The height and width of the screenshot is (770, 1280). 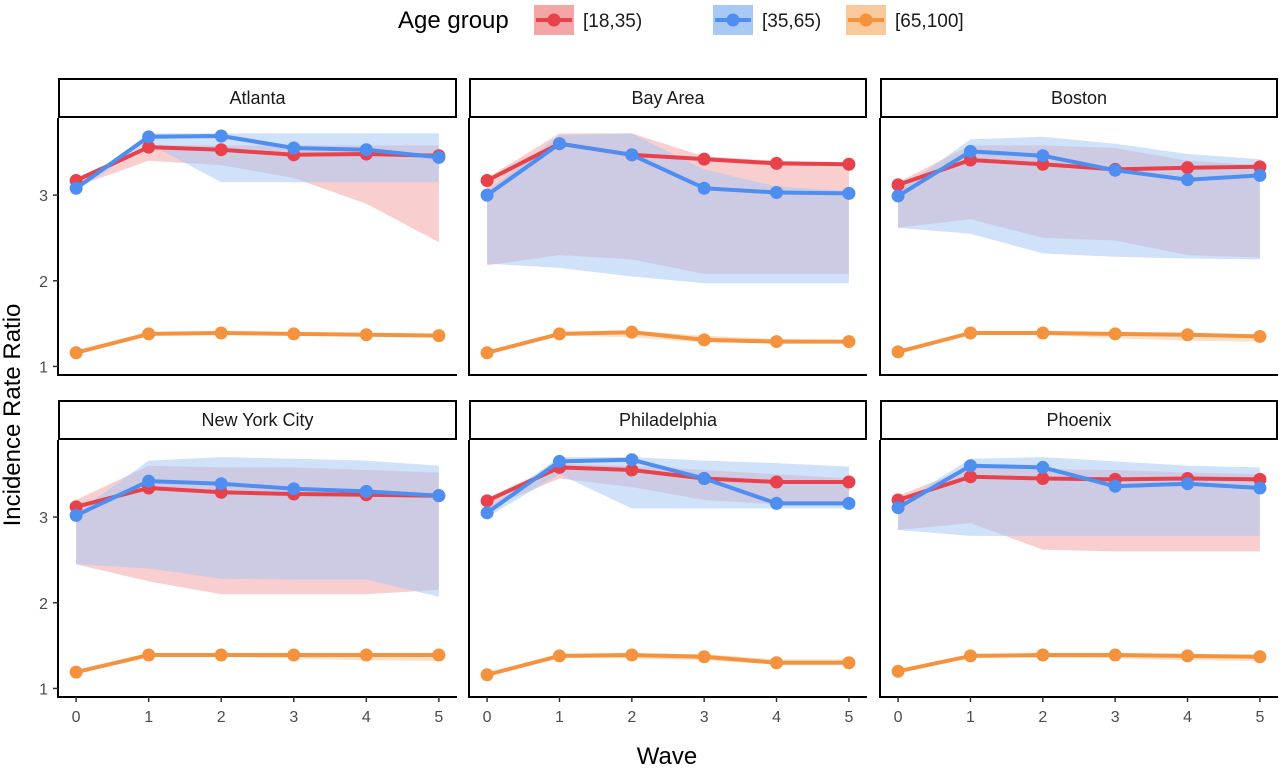 I want to click on x-tick-label: 1, so click(x=970, y=717).